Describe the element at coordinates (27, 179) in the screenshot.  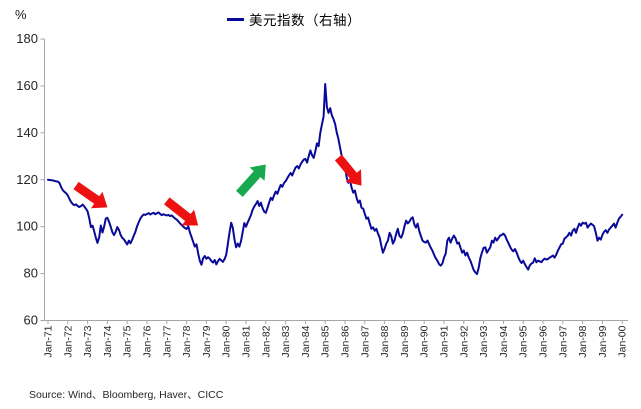
I see `y-tick-label: 120` at that location.